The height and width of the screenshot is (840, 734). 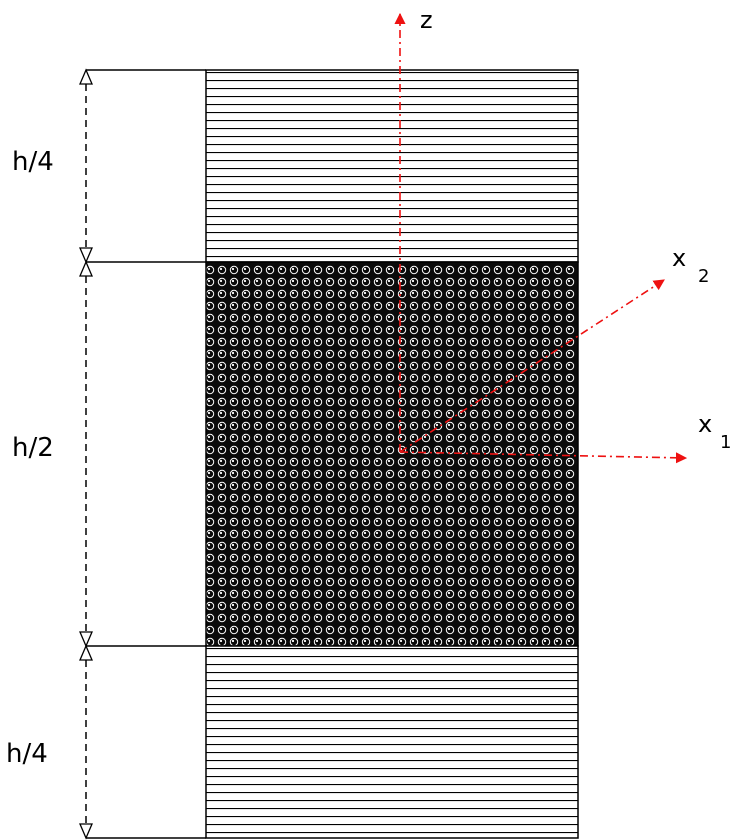 What do you see at coordinates (703, 276) in the screenshot?
I see `x2-axis-subscript: 2` at bounding box center [703, 276].